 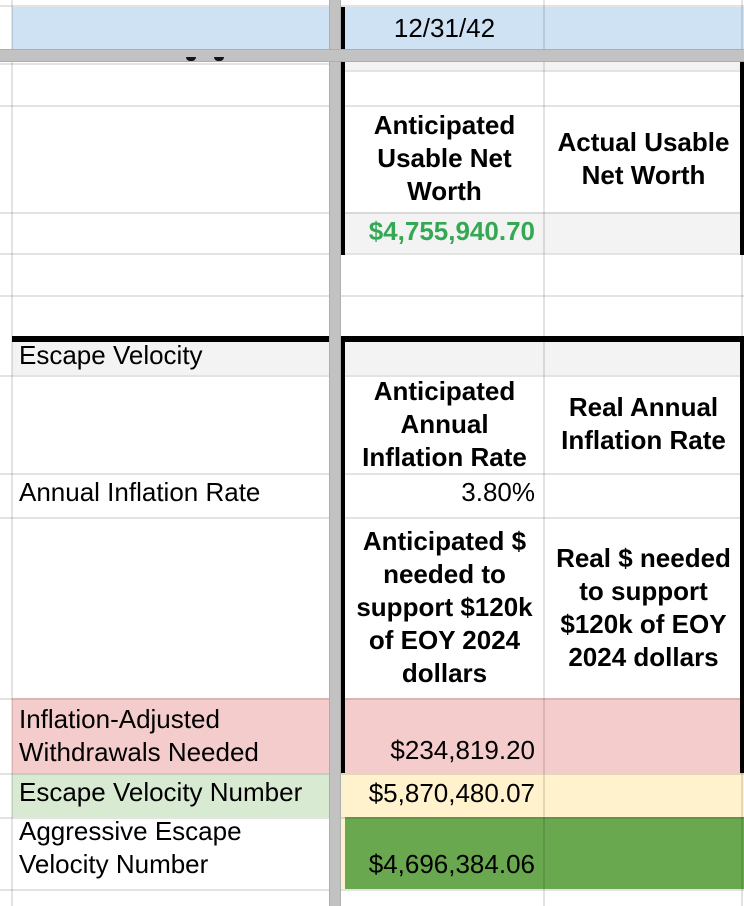 I want to click on aggressive-escape-velocity-value: $4,696,384.06, so click(x=444, y=853).